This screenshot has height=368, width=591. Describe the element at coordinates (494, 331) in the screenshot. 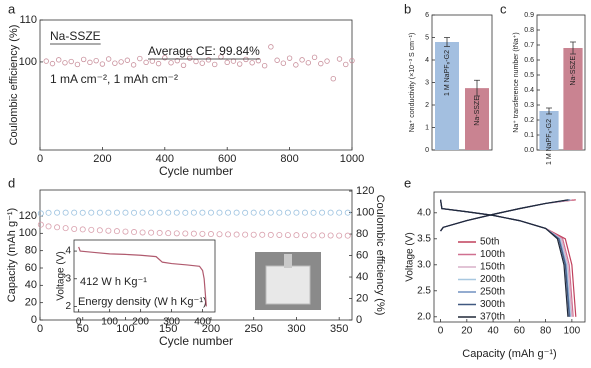

I see `x-tick-label: 40` at that location.